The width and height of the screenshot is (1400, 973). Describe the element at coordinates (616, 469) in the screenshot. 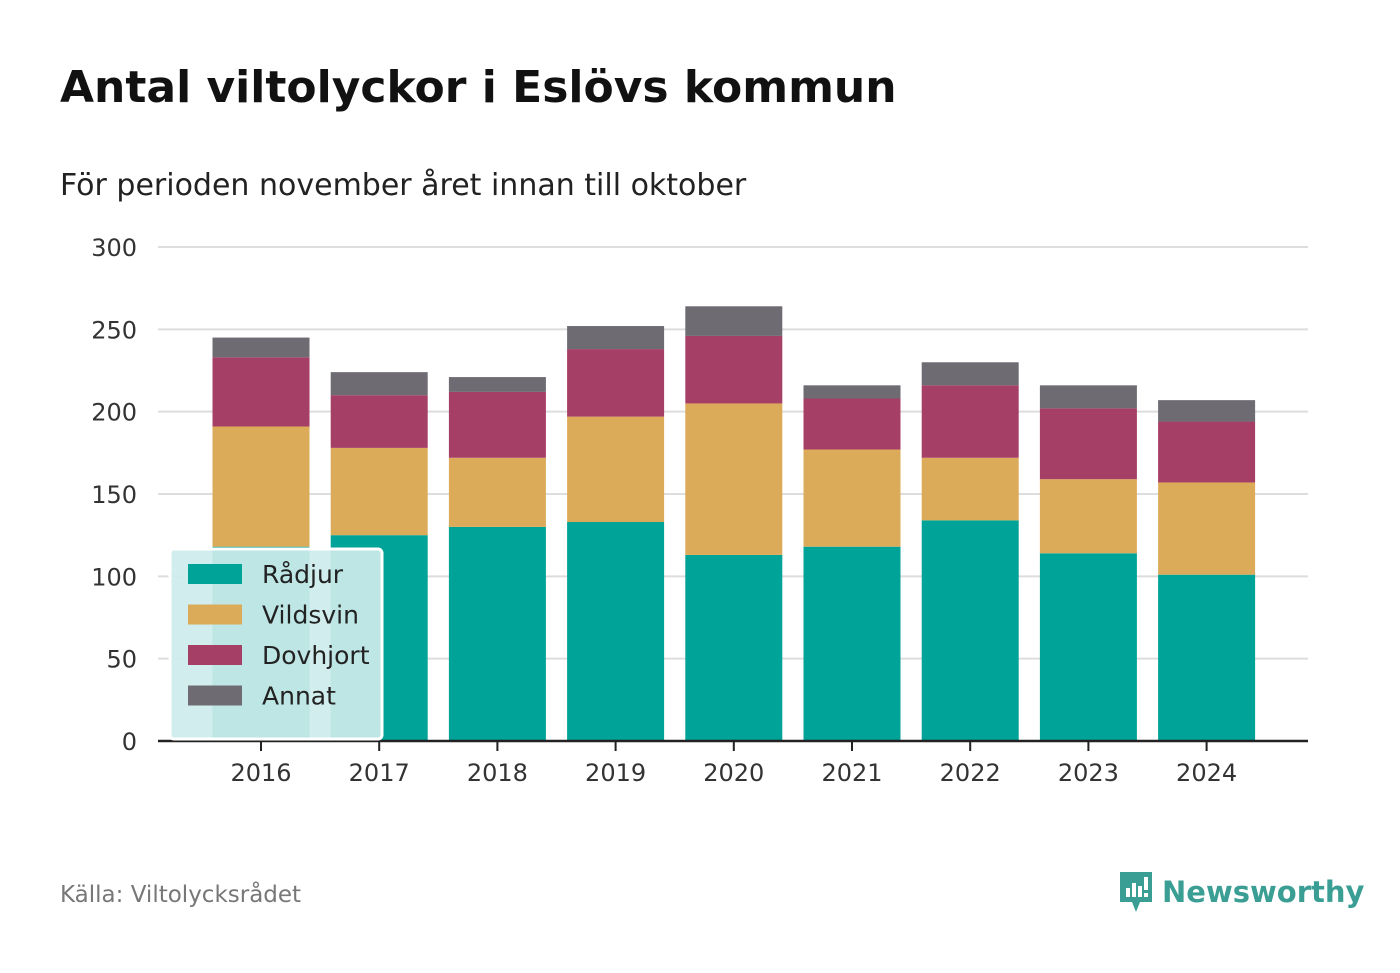

I see `bar-segment-vildsvin-2019` at that location.